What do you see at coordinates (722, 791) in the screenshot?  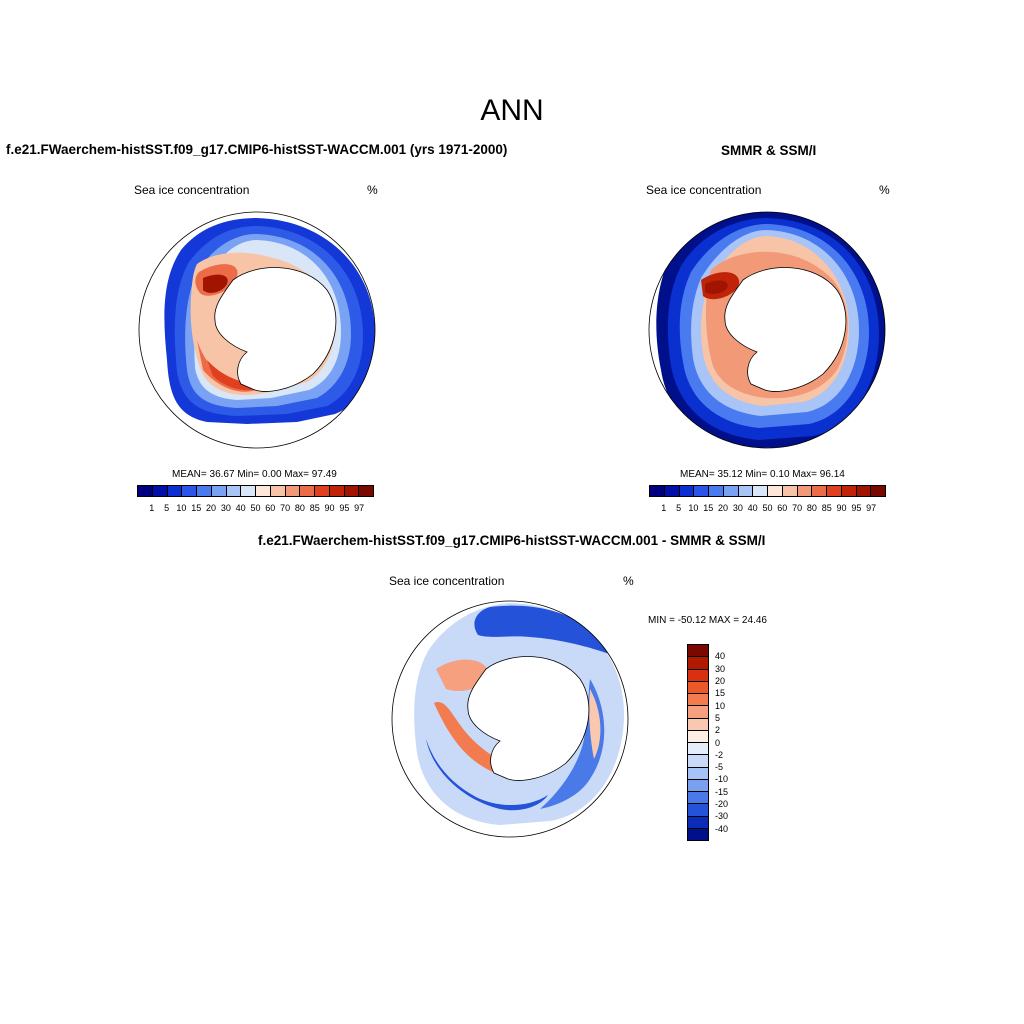 I see `colorbar-tick-label: -15` at bounding box center [722, 791].